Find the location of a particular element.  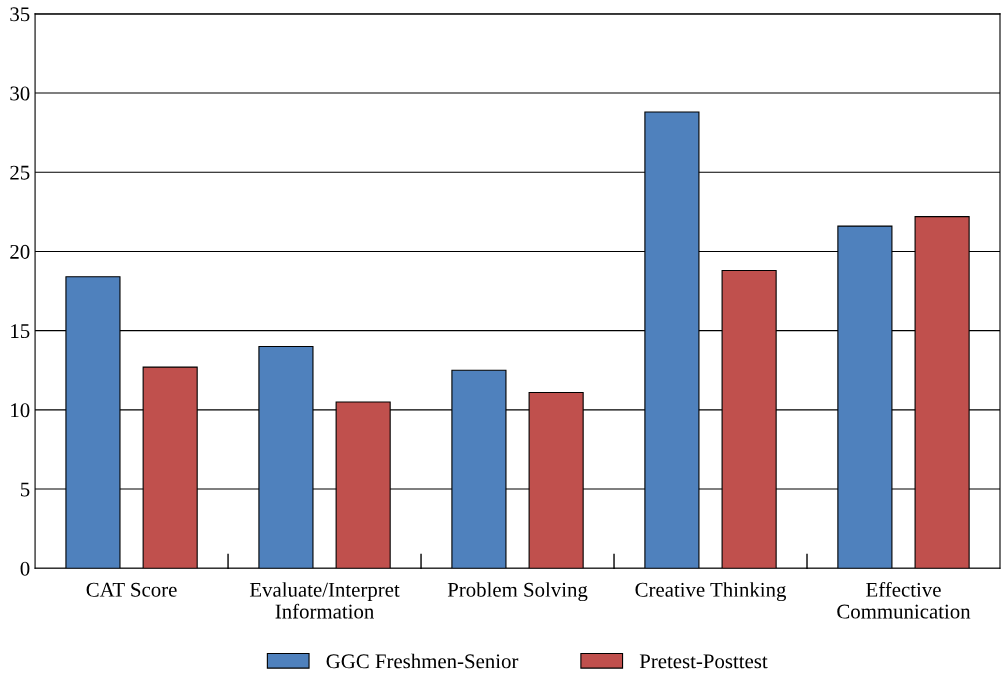

legend-label: Pretest-Posttest is located at coordinates (703, 661).